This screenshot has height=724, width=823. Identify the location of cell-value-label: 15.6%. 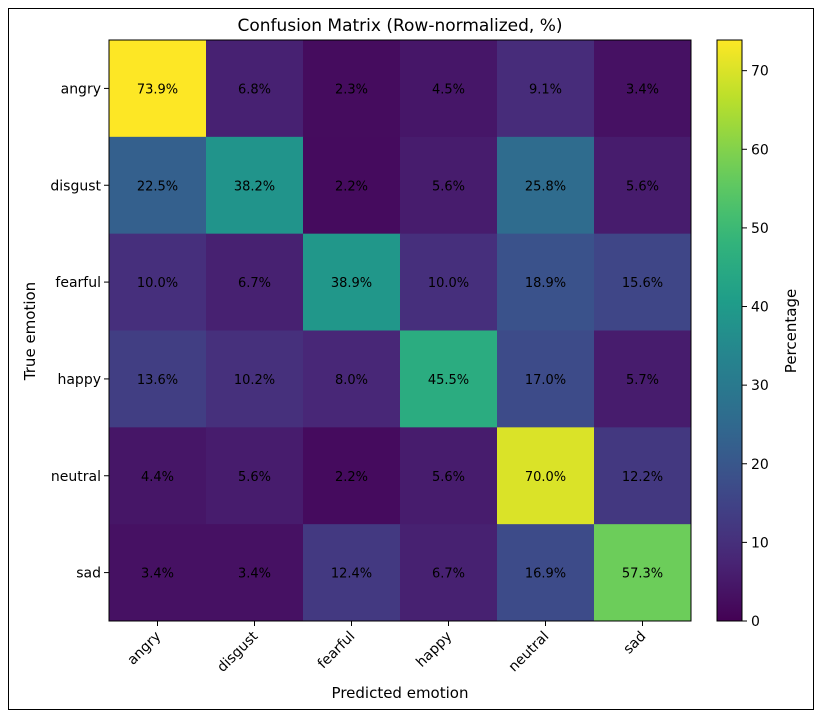
(642, 283).